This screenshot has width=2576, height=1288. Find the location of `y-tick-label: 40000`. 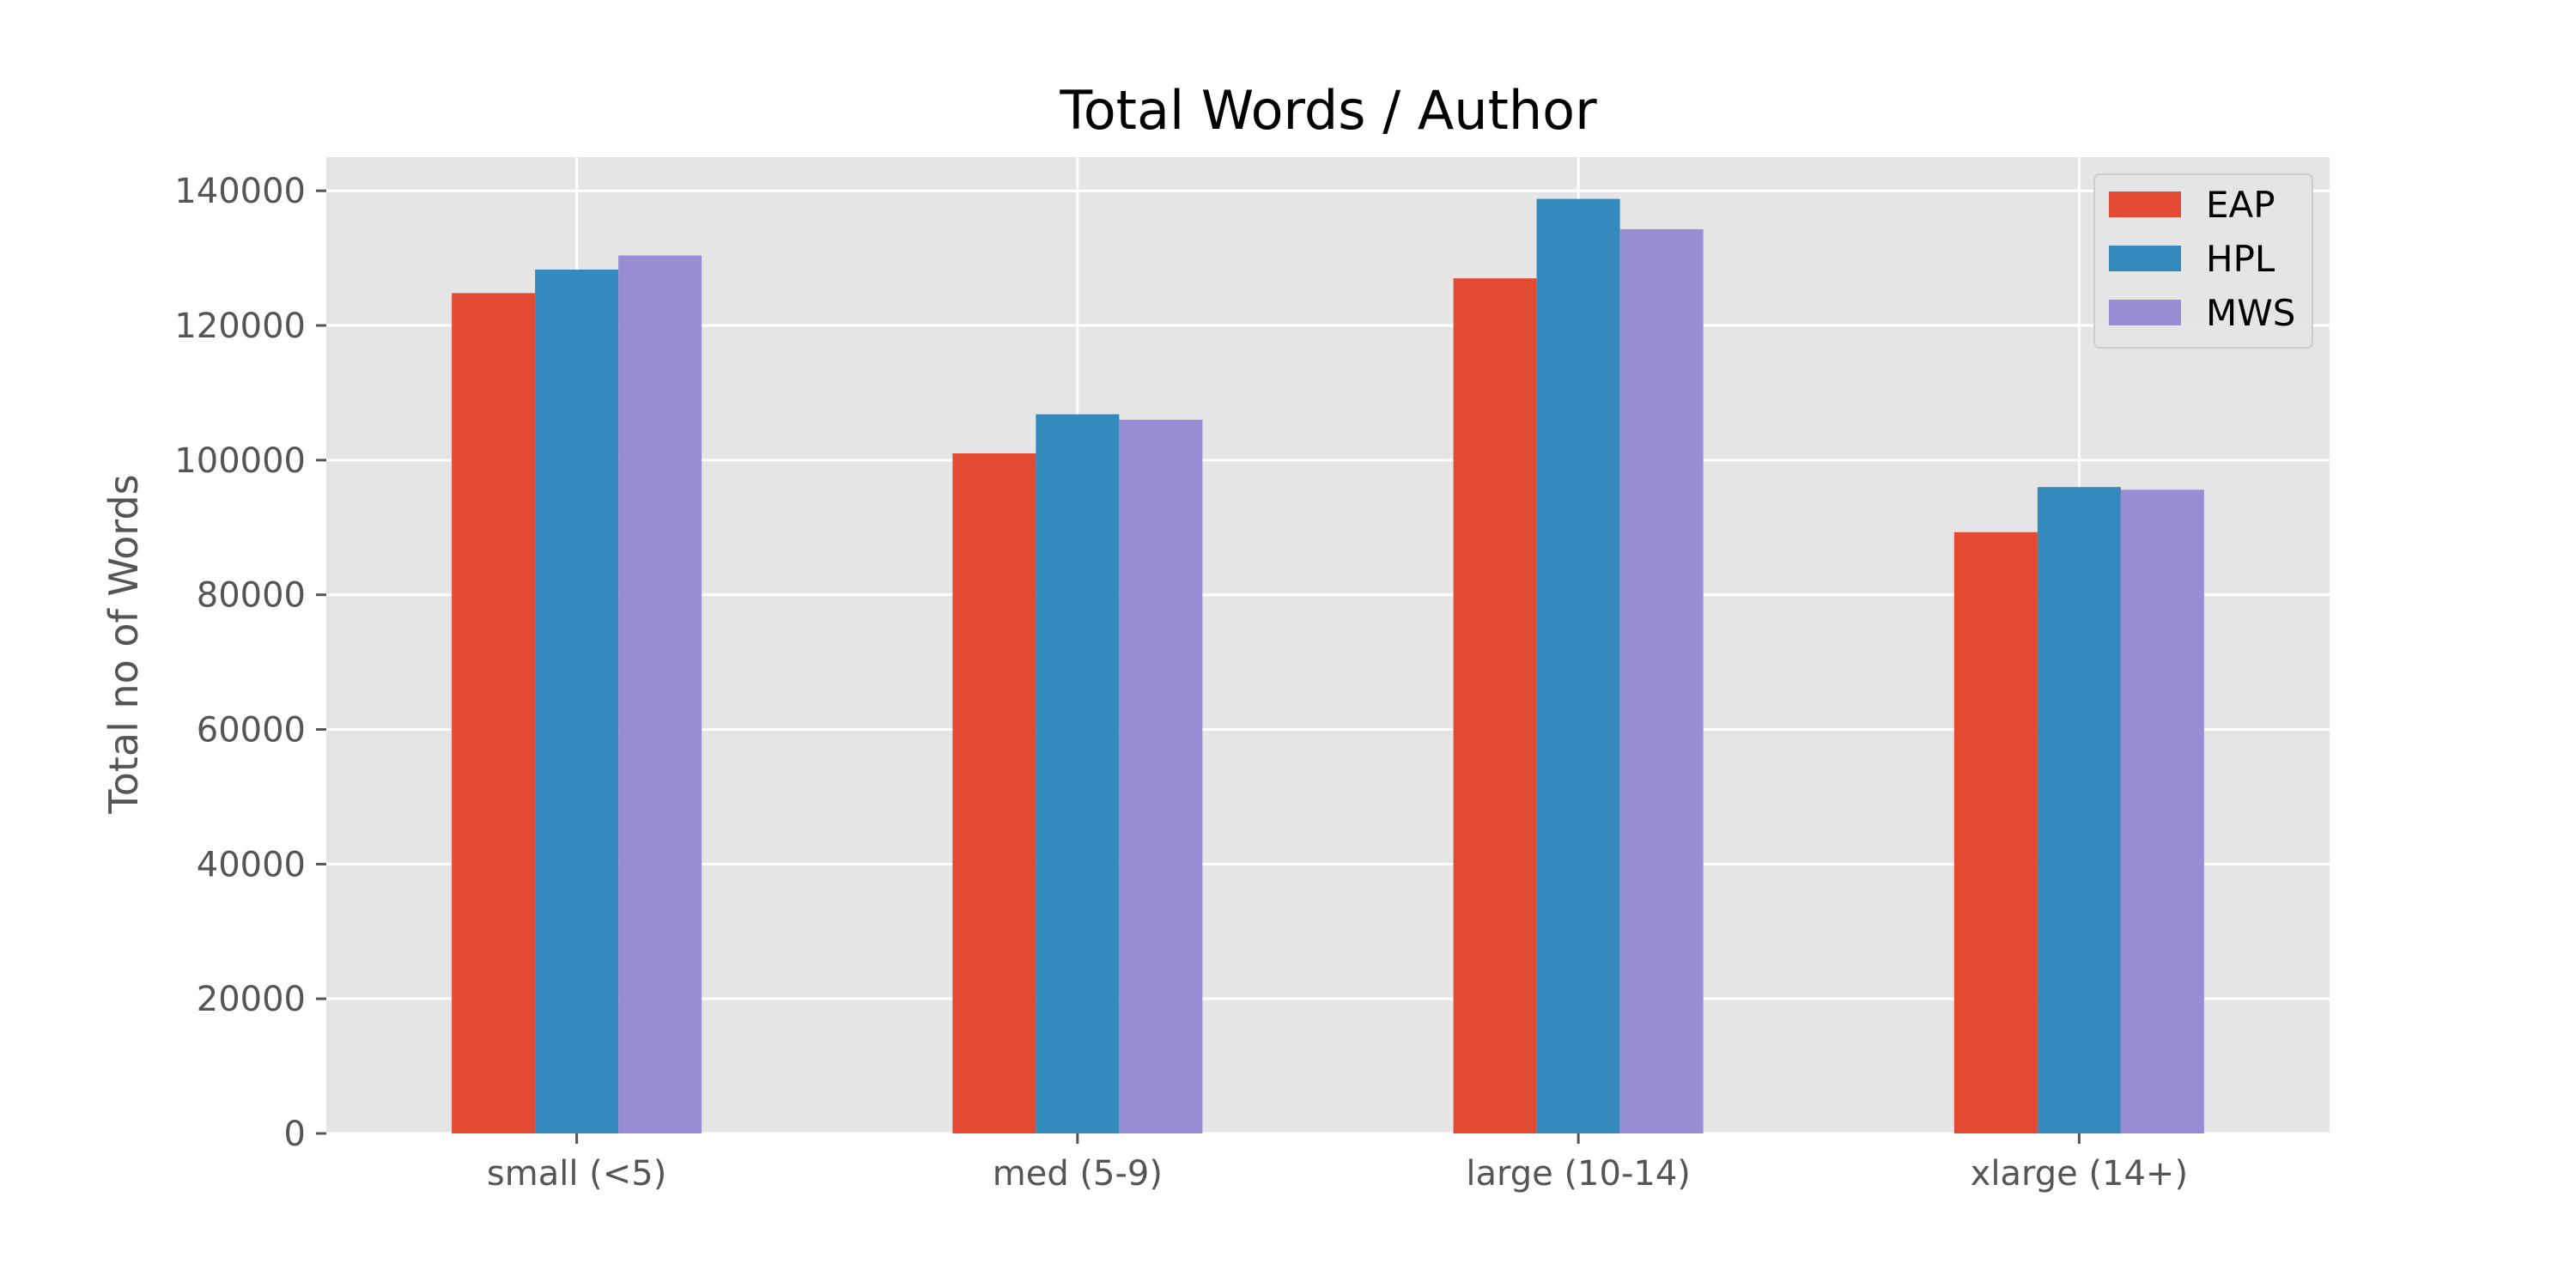

y-tick-label: 40000 is located at coordinates (251, 865).